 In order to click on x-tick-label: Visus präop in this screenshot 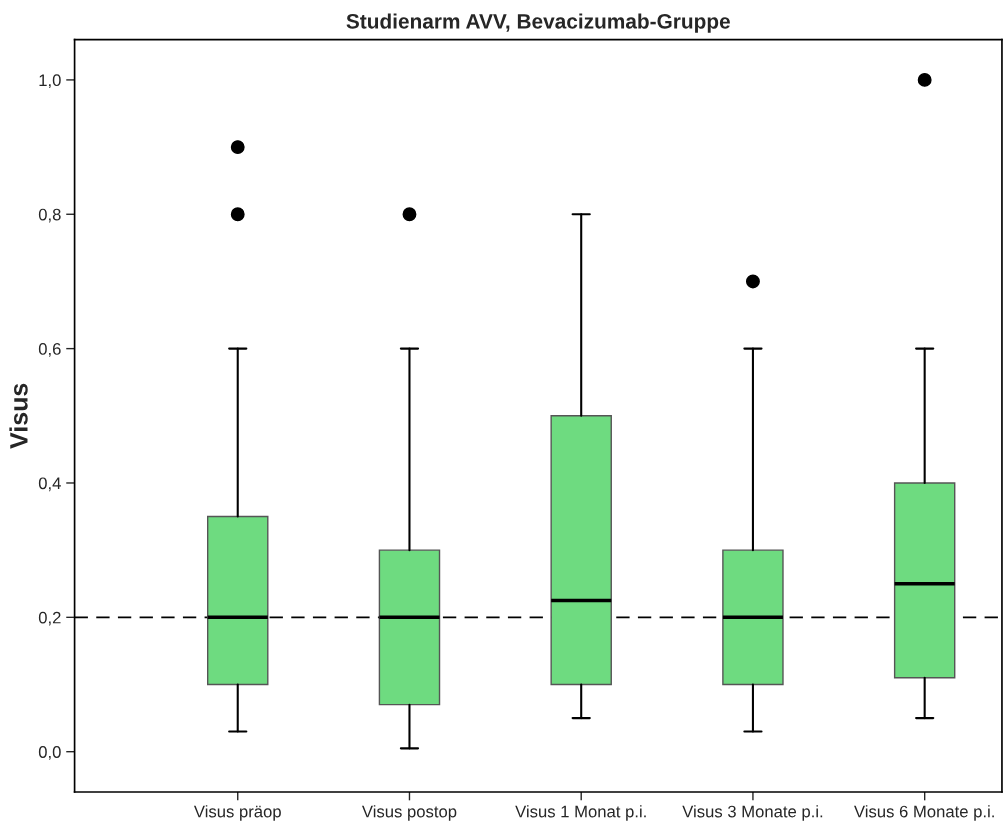, I will do `click(237, 813)`.